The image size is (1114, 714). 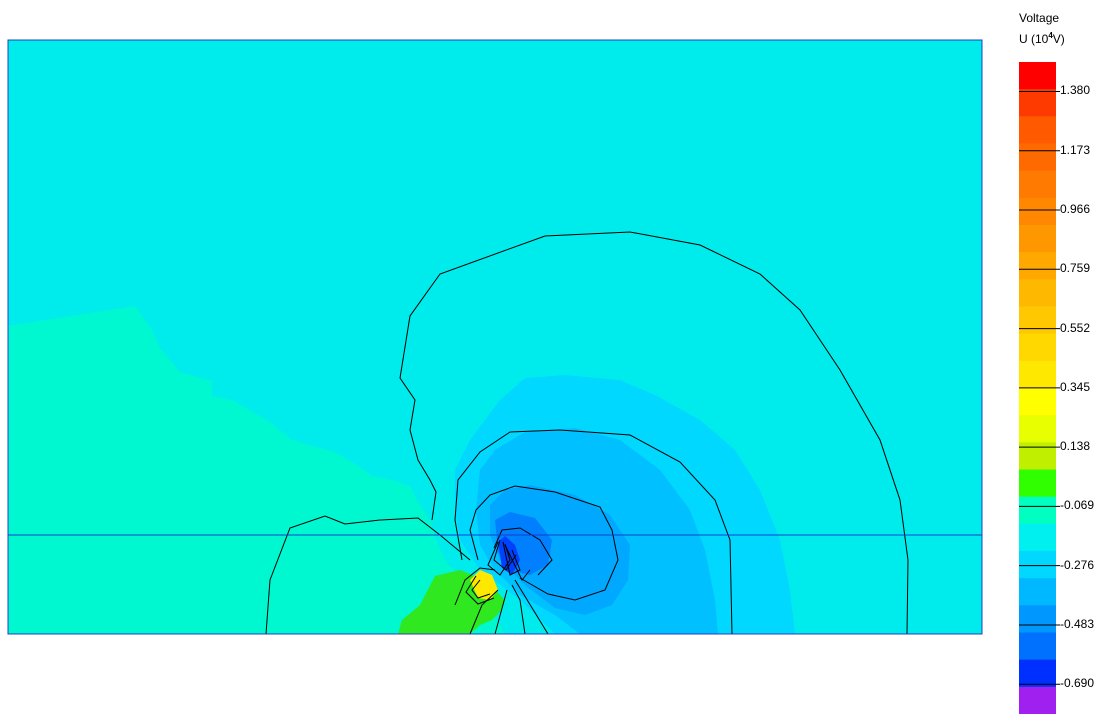 I want to click on legend-tick-label: 1.380, so click(x=1075, y=90).